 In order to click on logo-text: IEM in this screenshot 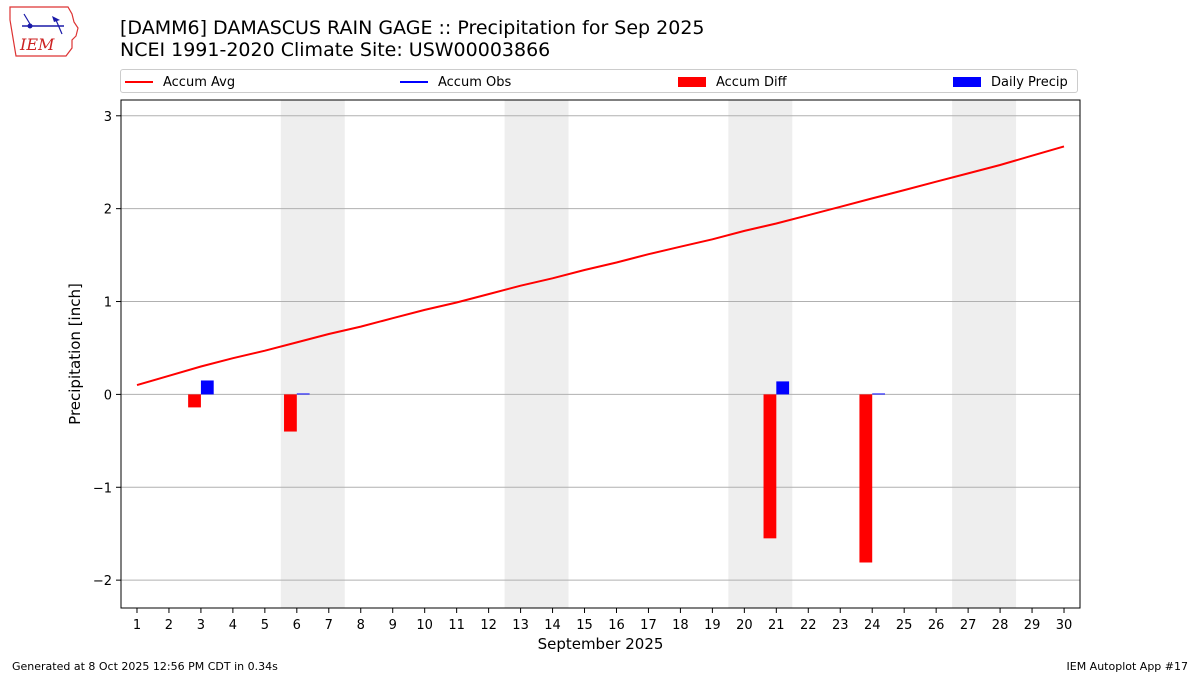, I will do `click(37, 44)`.